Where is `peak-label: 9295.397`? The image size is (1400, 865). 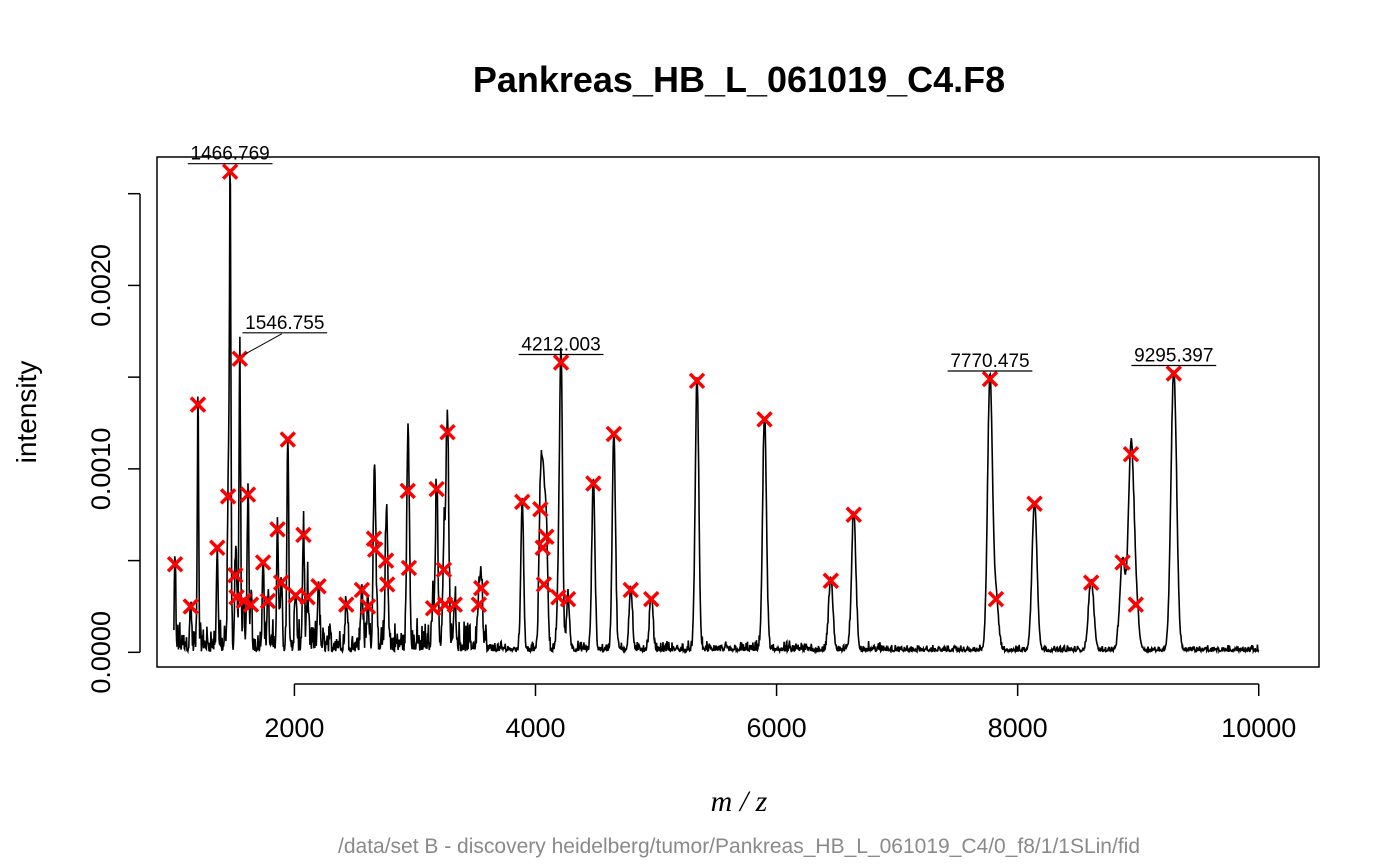 peak-label: 9295.397 is located at coordinates (1173, 355).